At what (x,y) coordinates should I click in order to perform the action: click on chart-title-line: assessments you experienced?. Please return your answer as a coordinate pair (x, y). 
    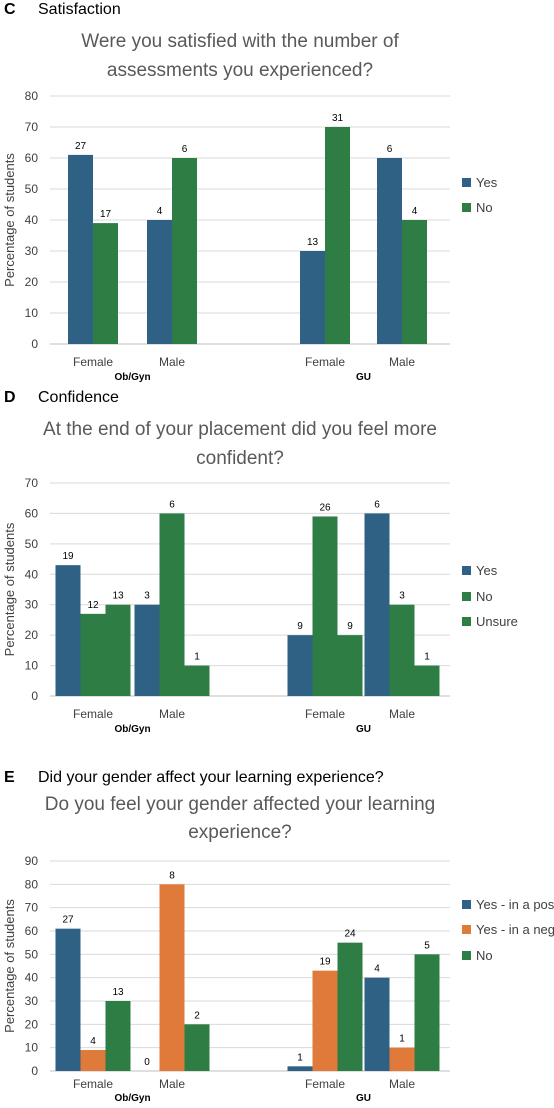
    Looking at the image, I should click on (240, 70).